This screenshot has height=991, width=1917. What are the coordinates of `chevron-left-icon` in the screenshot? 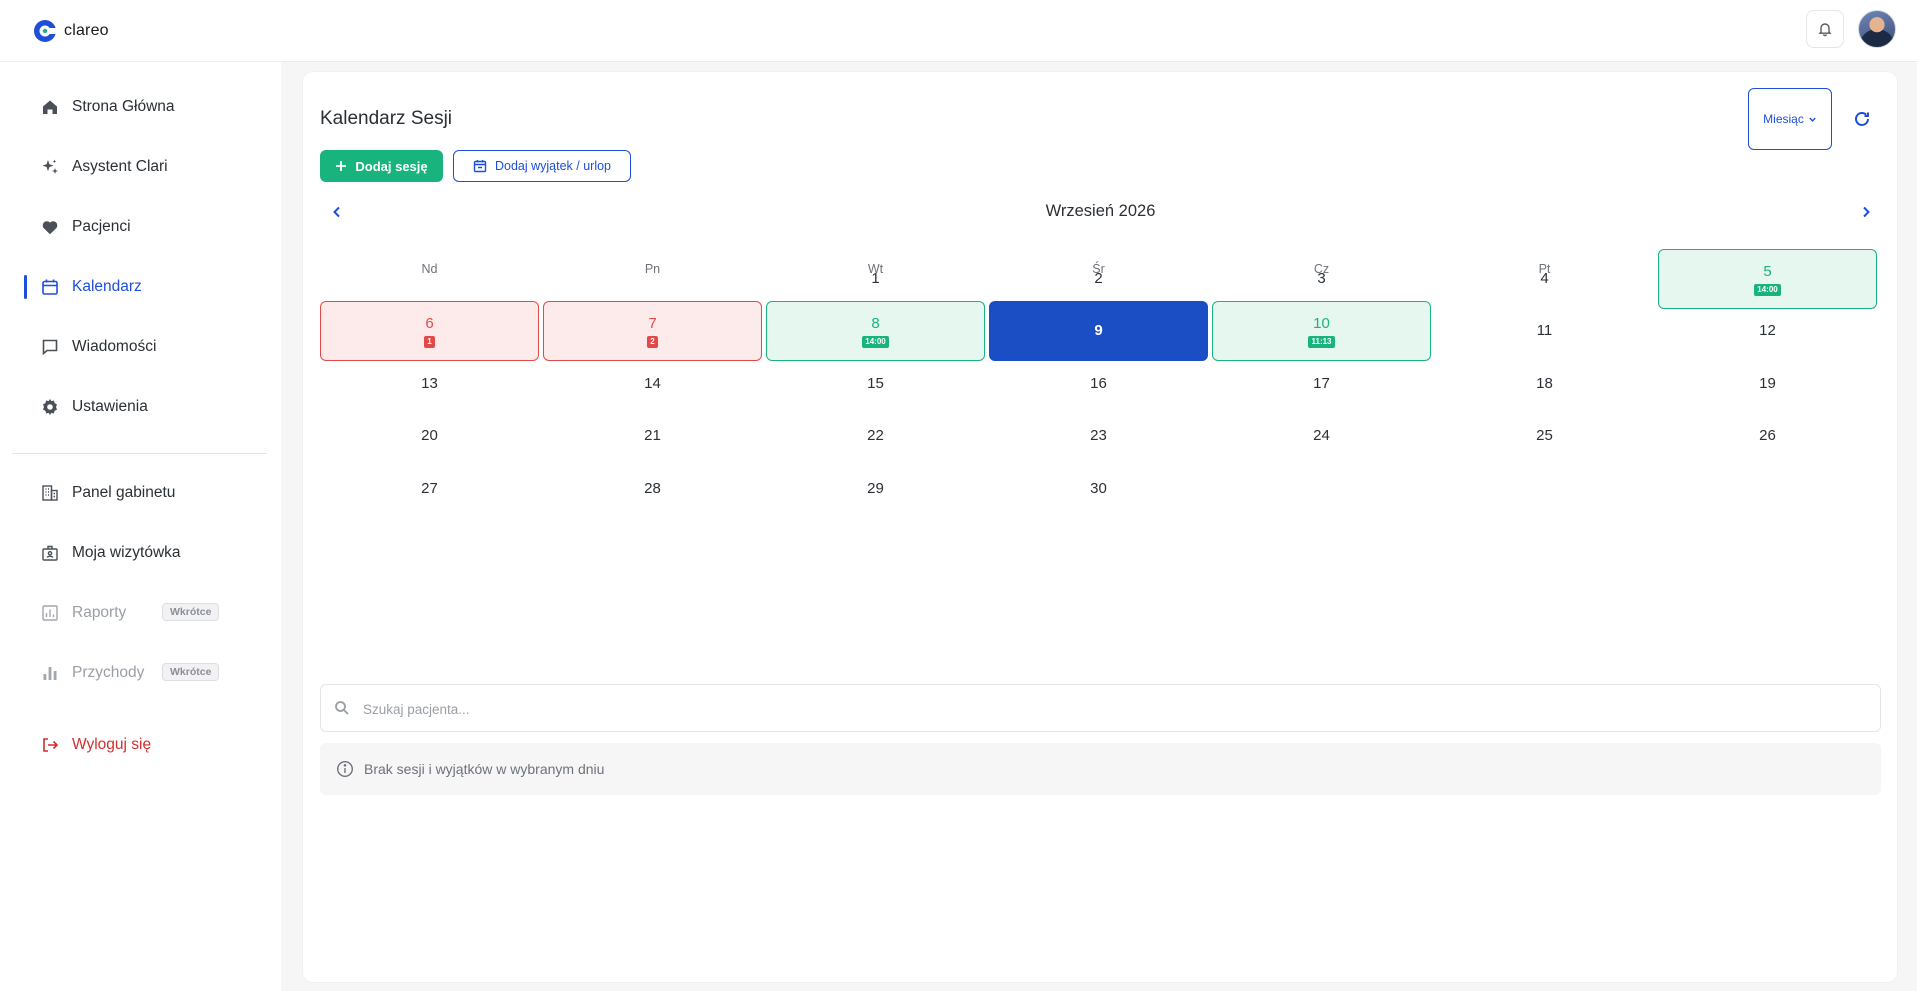 It's located at (336, 212).